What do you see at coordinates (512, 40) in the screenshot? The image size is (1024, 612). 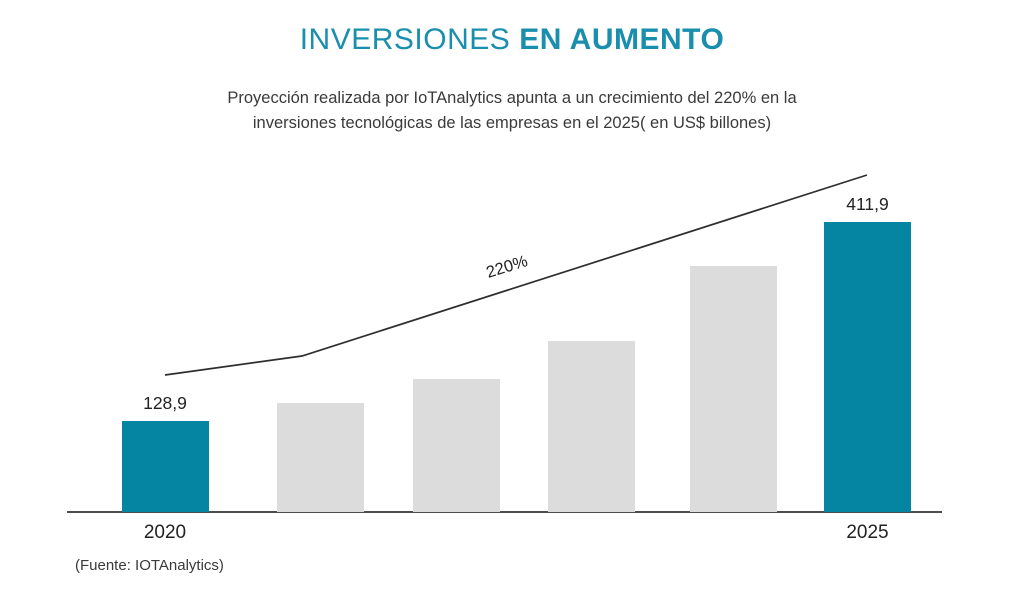 I see `chart-title: INVERSIONES EN AUMENTO` at bounding box center [512, 40].